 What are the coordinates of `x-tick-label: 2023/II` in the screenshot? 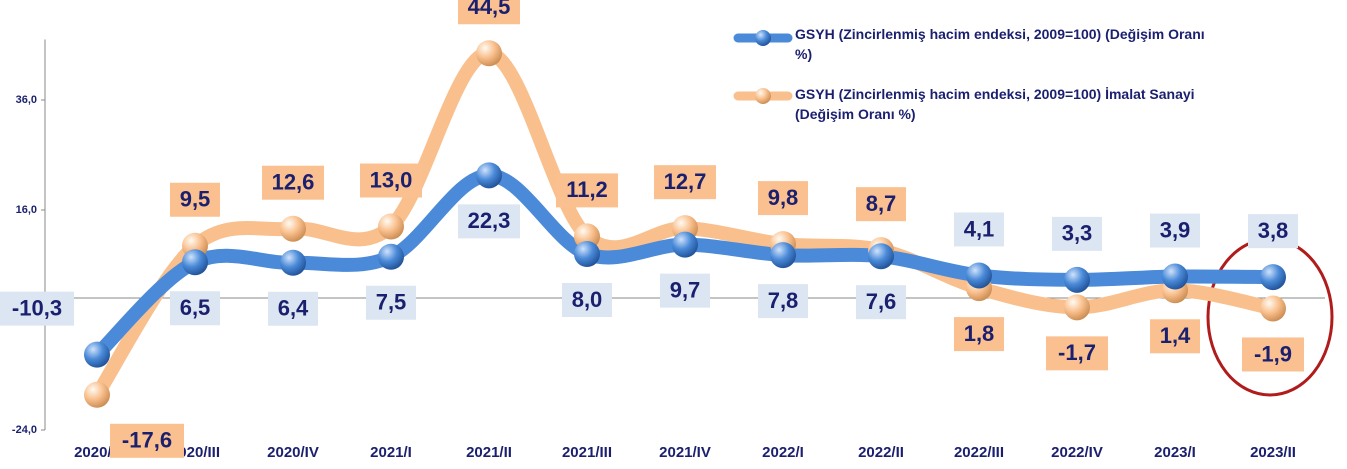 It's located at (1273, 452).